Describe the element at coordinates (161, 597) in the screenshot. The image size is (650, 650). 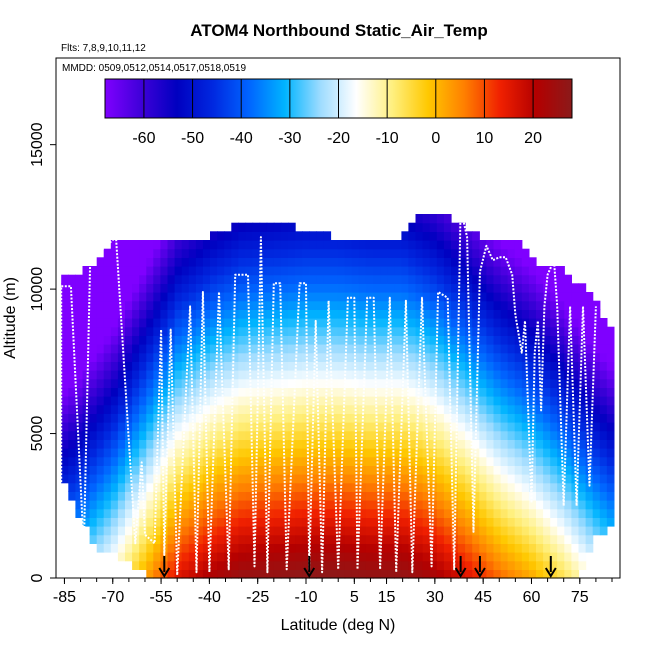
I see `x-tick-label: -55` at that location.